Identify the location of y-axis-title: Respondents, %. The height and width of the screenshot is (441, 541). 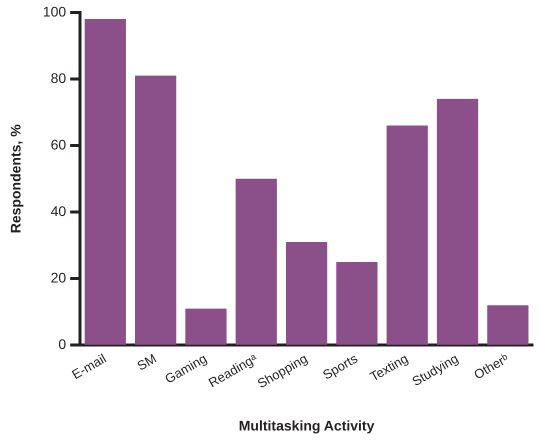
(15, 179).